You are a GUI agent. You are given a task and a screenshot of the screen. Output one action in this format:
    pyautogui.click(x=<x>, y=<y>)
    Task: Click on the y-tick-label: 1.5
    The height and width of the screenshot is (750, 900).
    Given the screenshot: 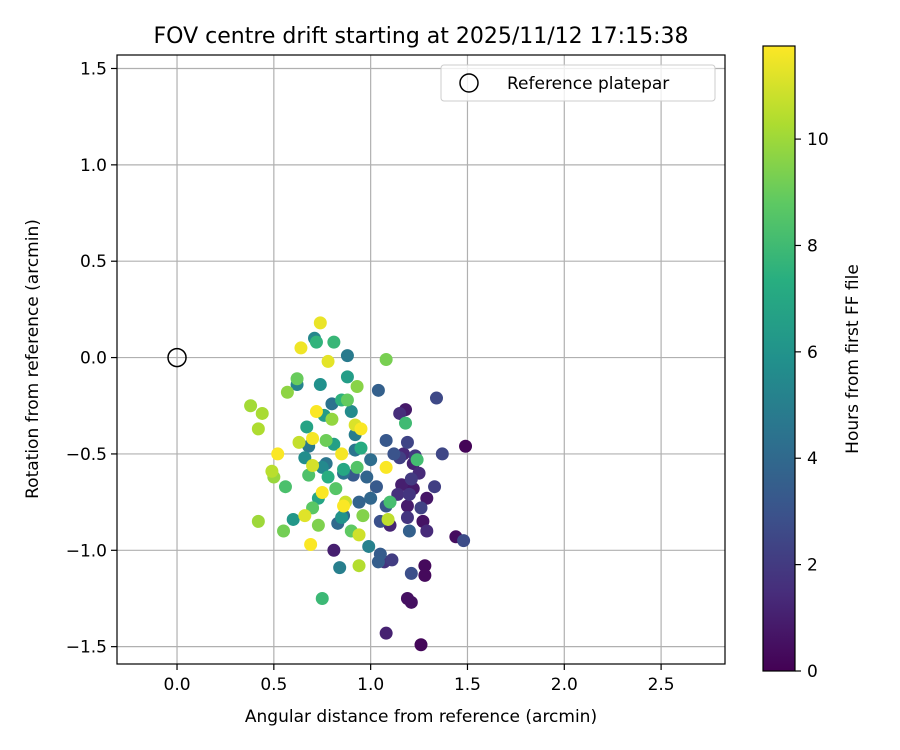 What is the action you would take?
    pyautogui.click(x=93, y=69)
    